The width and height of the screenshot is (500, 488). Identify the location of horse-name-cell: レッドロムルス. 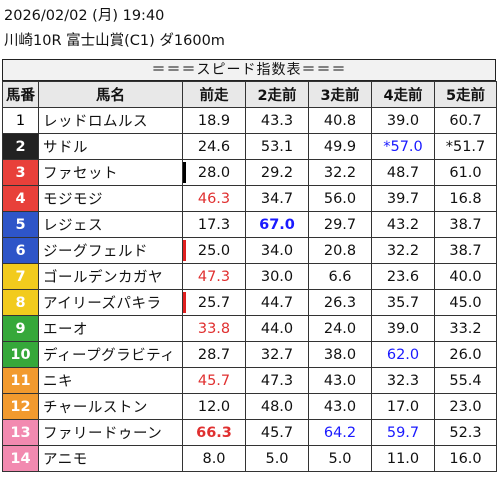
(110, 120).